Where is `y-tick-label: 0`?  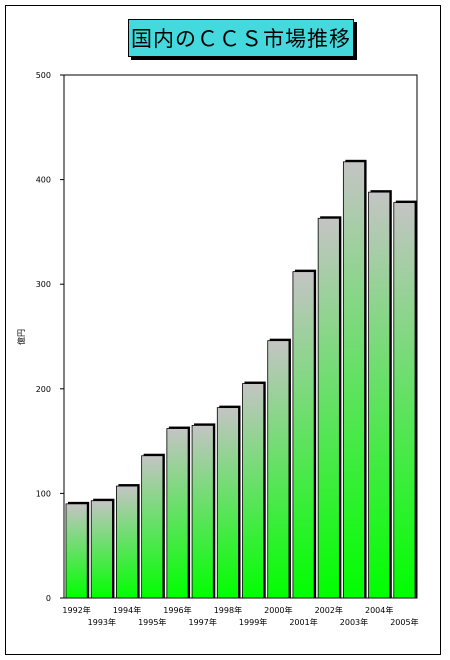 y-tick-label: 0 is located at coordinates (48, 598).